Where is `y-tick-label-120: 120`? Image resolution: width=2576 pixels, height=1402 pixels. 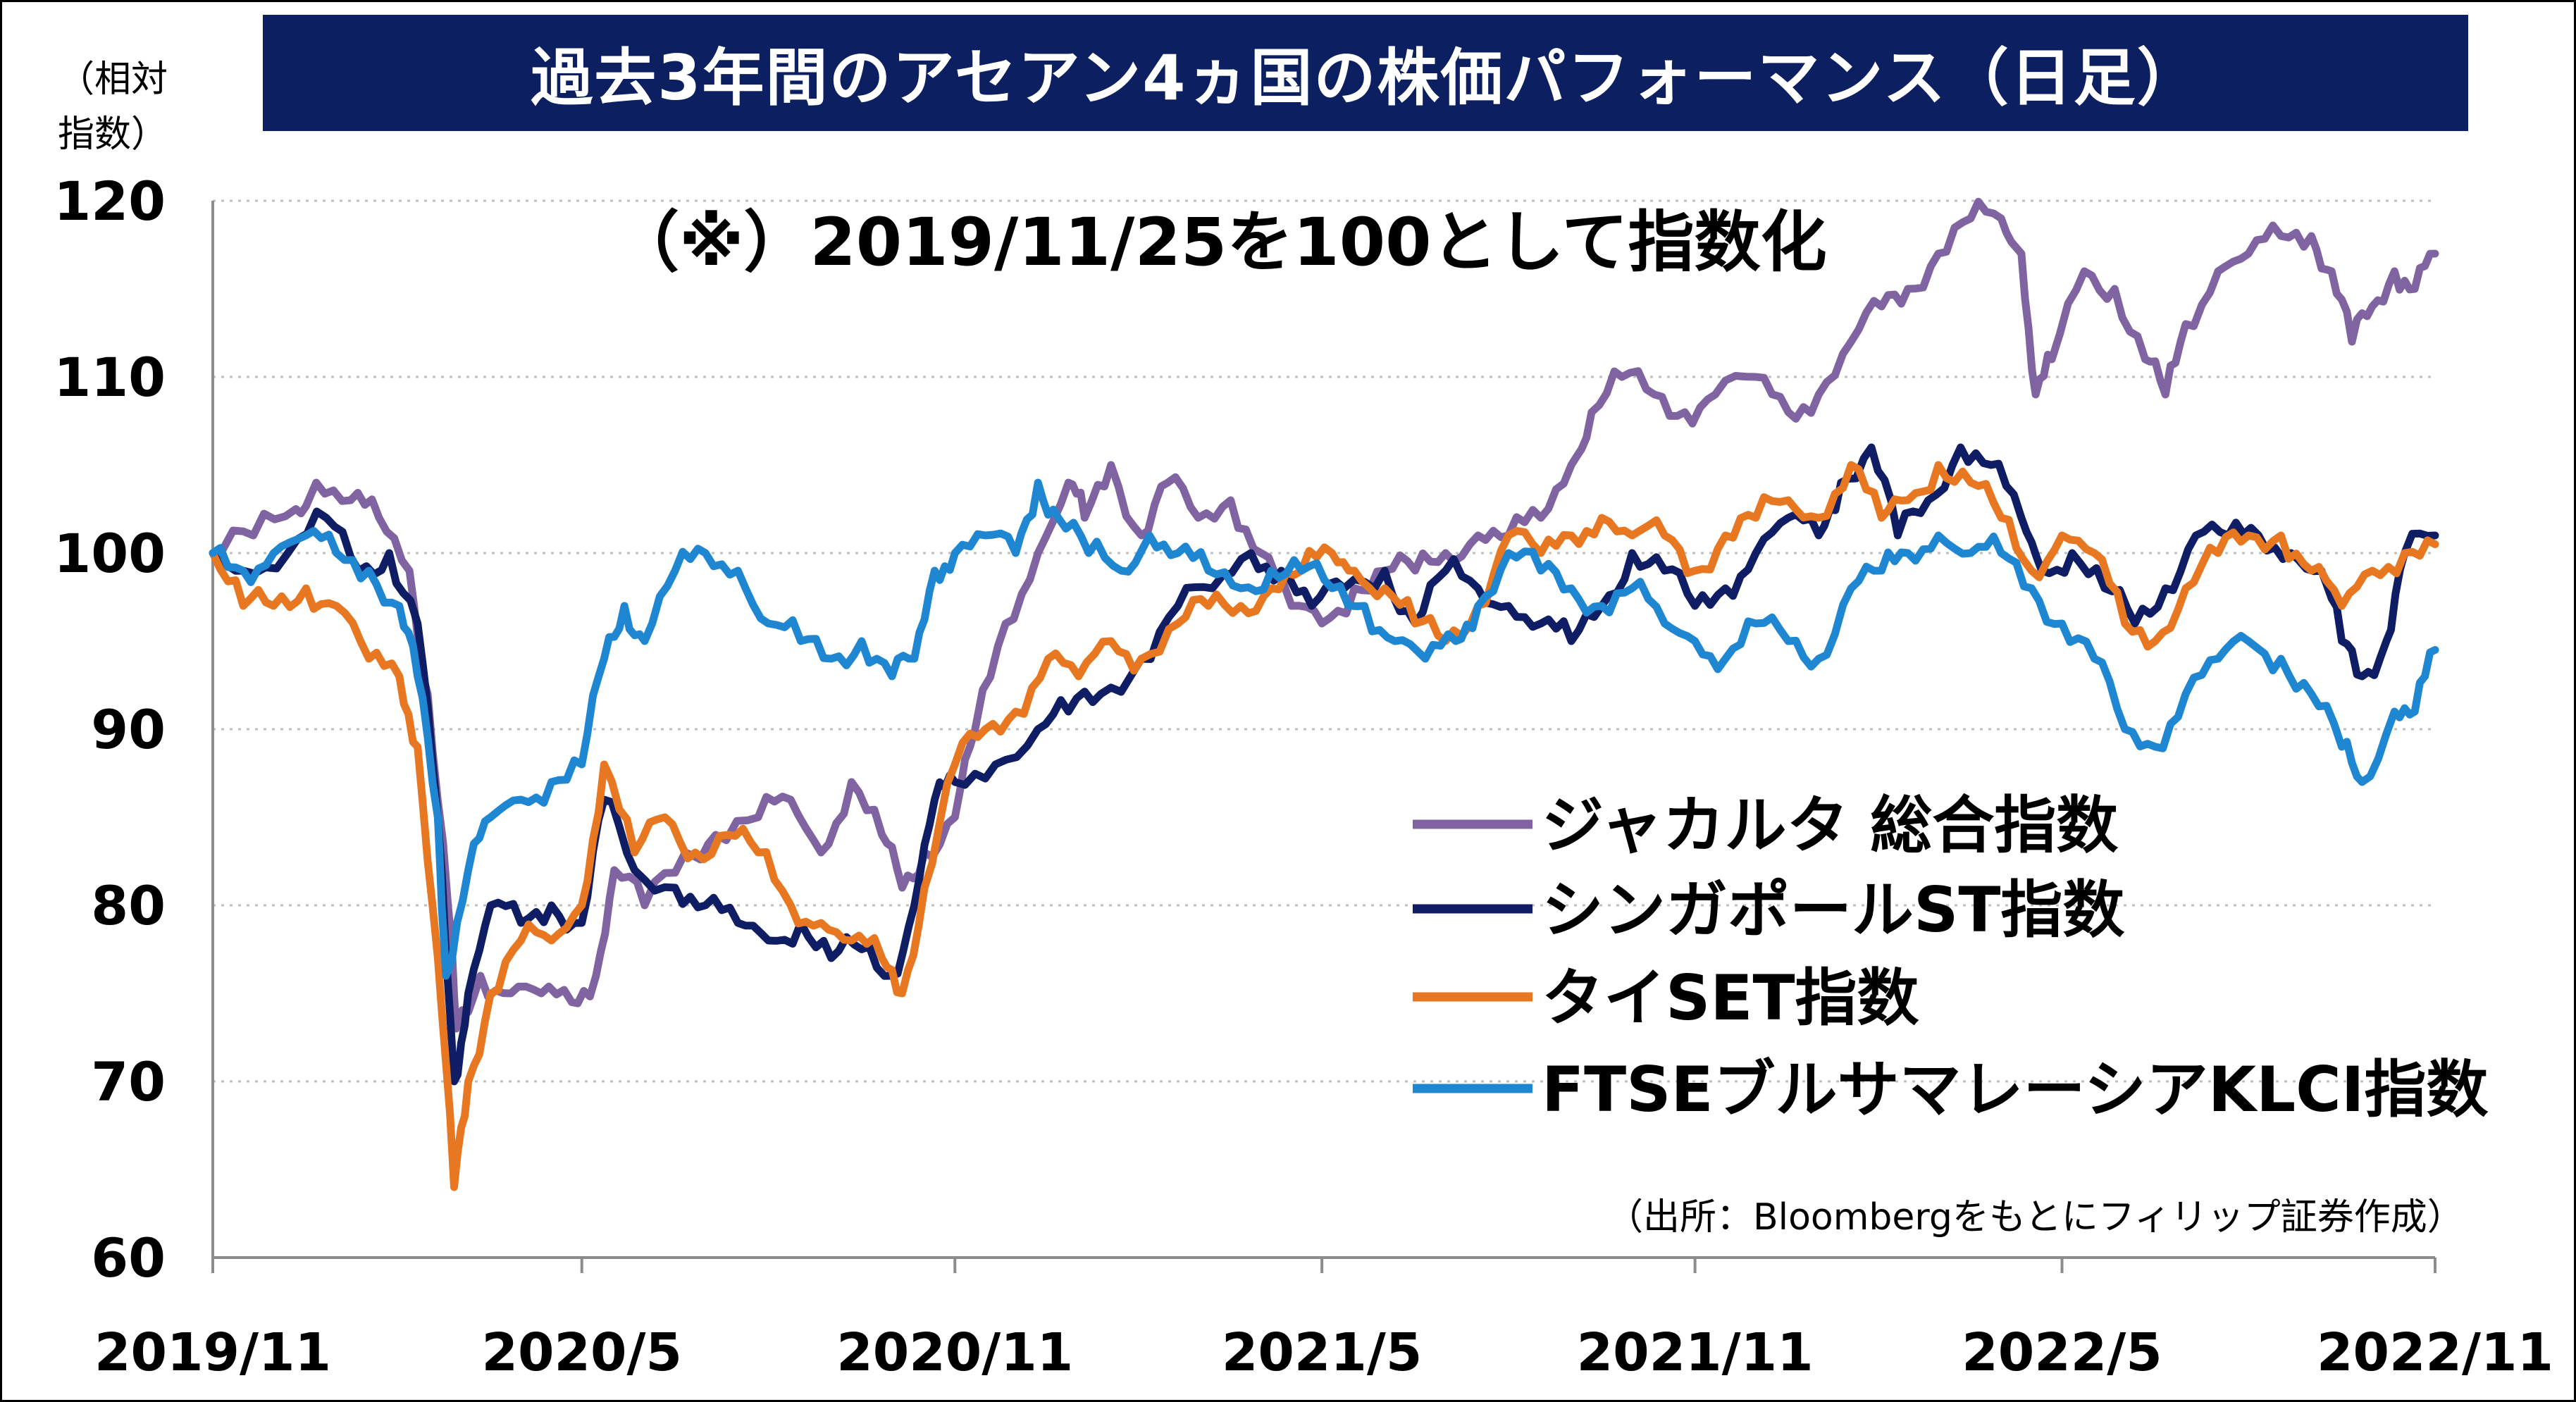 y-tick-label-120: 120 is located at coordinates (110, 201).